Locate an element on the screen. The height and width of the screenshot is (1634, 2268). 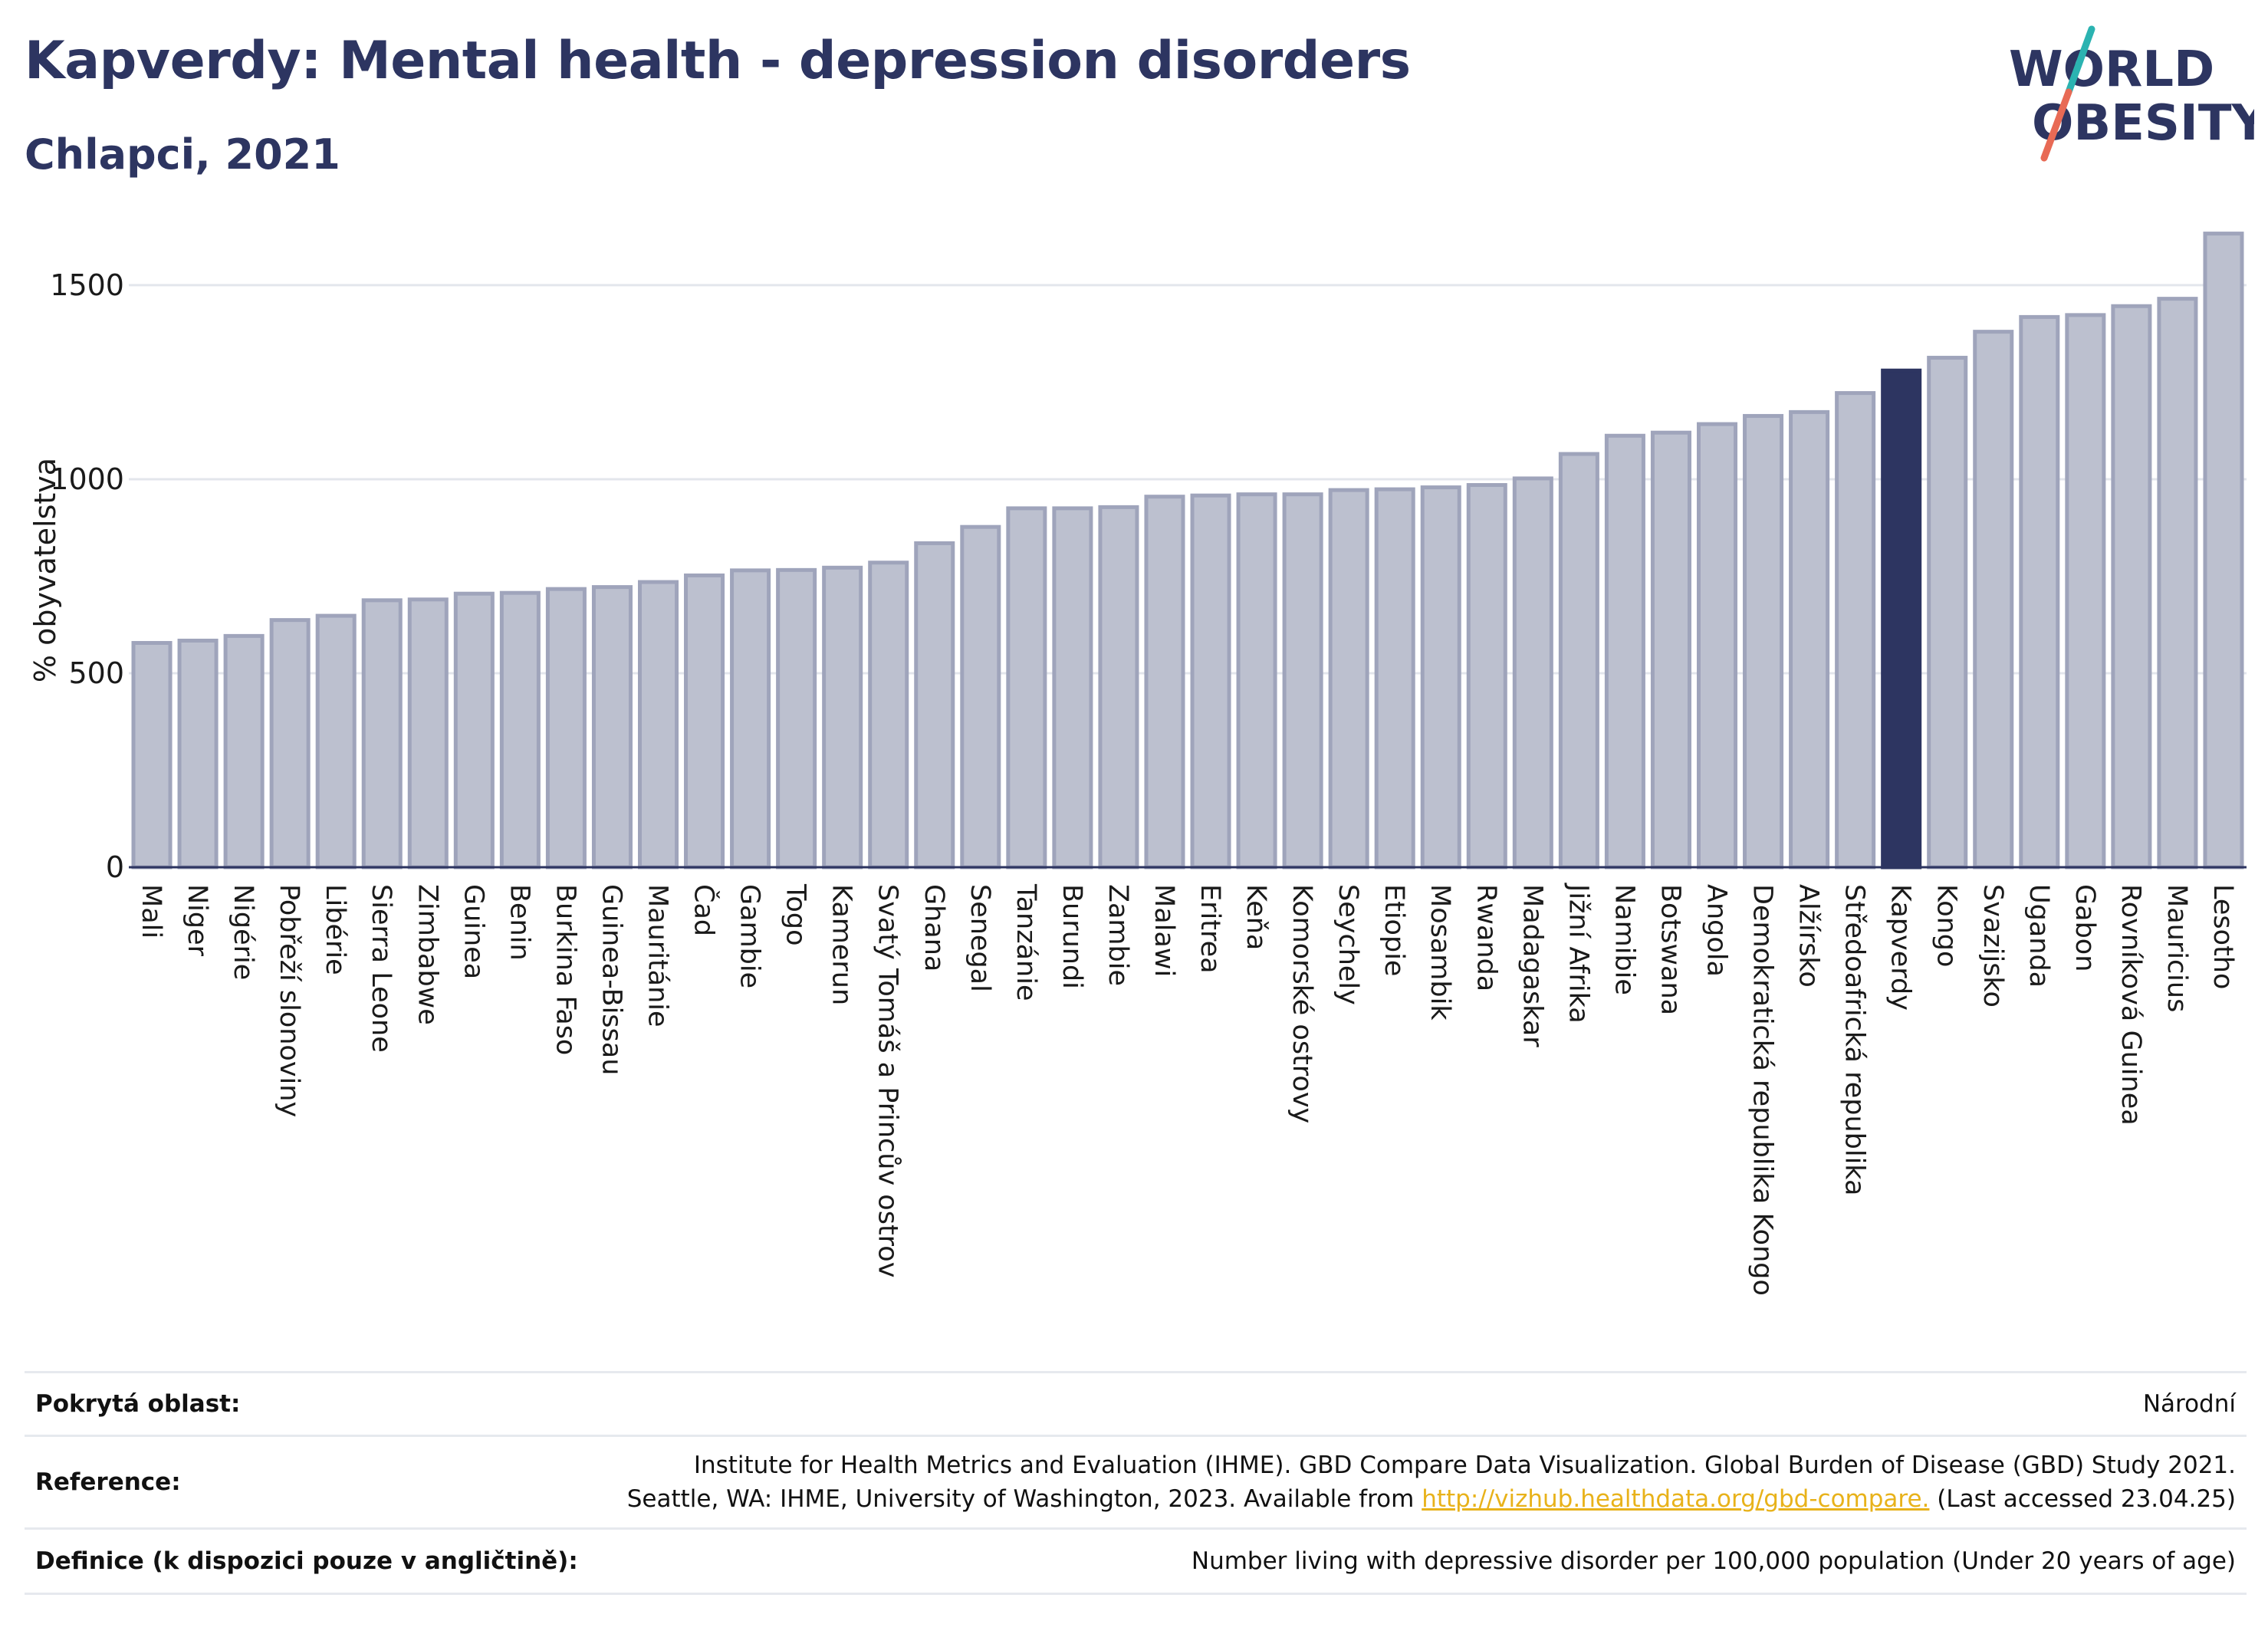
bar-demokratická-republika-kongo is located at coordinates (1763, 642).